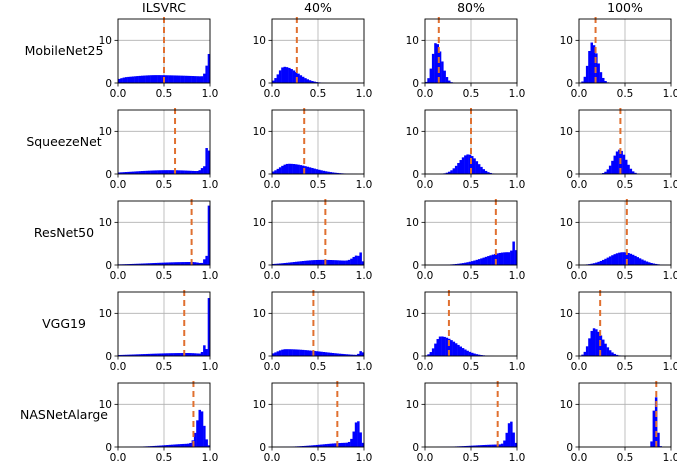  What do you see at coordinates (670, 458) in the screenshot?
I see `x-tick-label: 1.0` at bounding box center [670, 458].